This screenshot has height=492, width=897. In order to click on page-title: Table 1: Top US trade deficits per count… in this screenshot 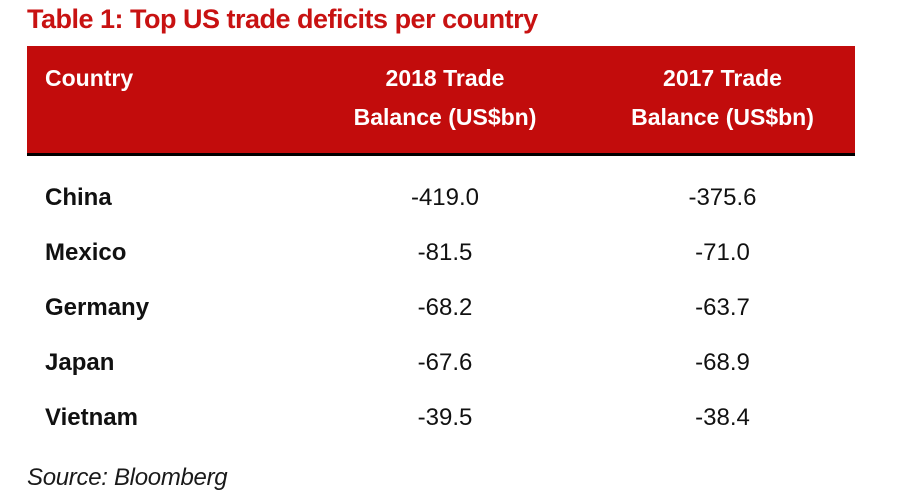, I will do `click(282, 19)`.